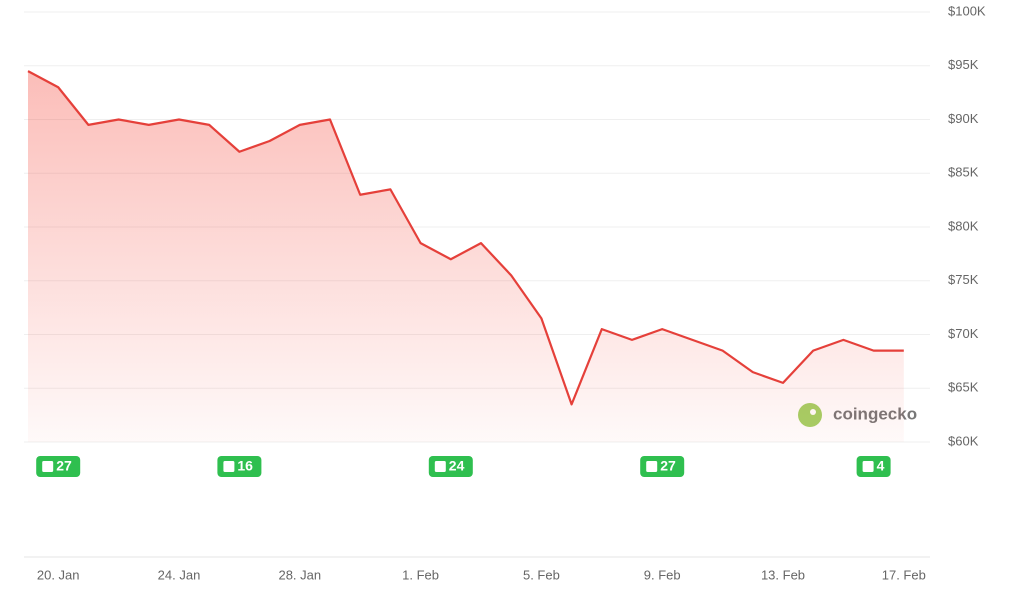 The width and height of the screenshot is (1024, 604). What do you see at coordinates (963, 225) in the screenshot?
I see `y-tick-label: $80K` at bounding box center [963, 225].